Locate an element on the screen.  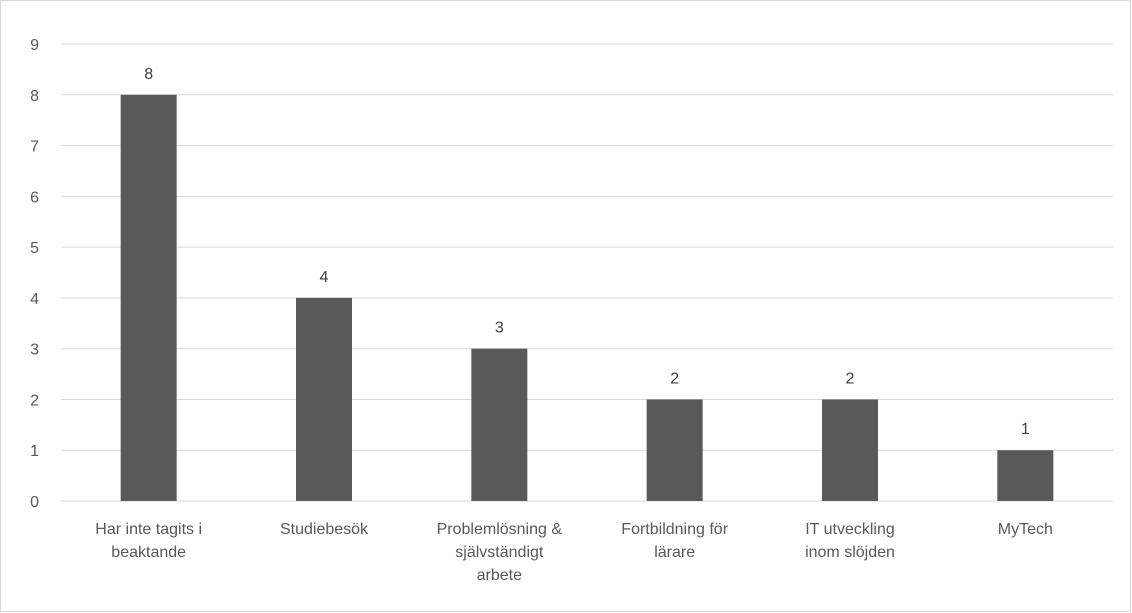
y-tick-label: 9 is located at coordinates (34, 45).